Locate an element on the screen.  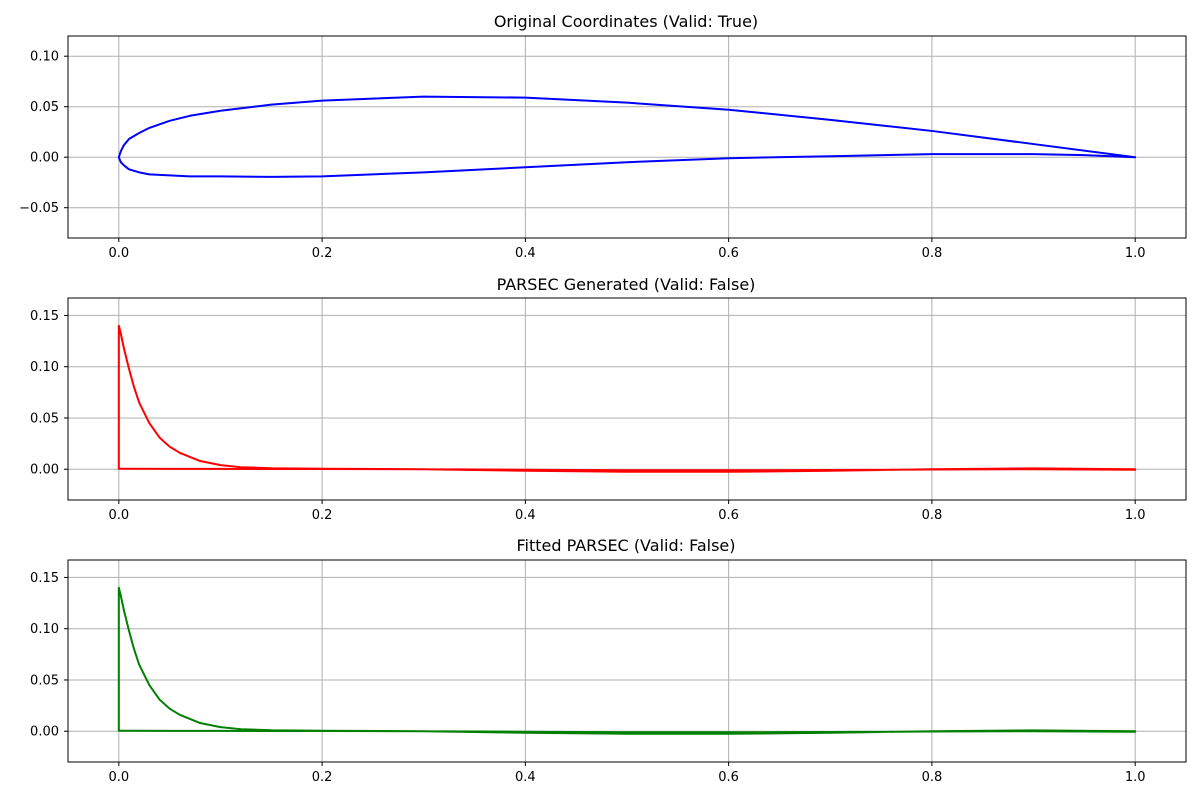
y-tick-label: −0.05 is located at coordinates (39, 208).